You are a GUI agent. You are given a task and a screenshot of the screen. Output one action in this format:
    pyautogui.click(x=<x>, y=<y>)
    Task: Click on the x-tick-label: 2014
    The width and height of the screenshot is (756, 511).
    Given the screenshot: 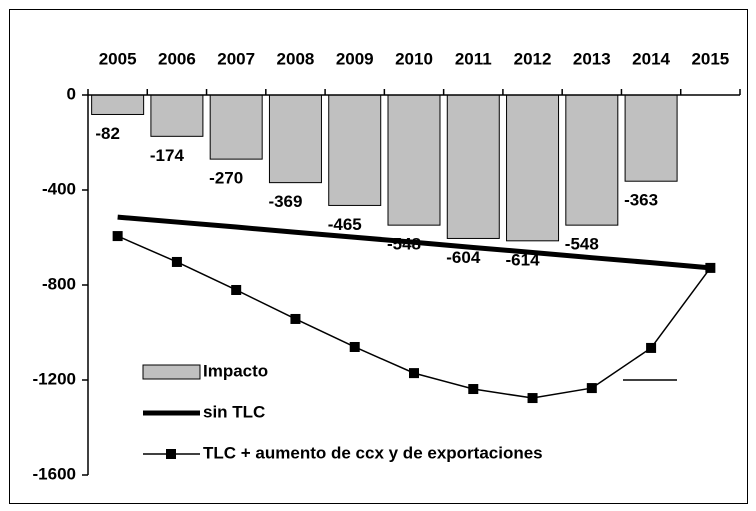 What is the action you would take?
    pyautogui.click(x=651, y=58)
    